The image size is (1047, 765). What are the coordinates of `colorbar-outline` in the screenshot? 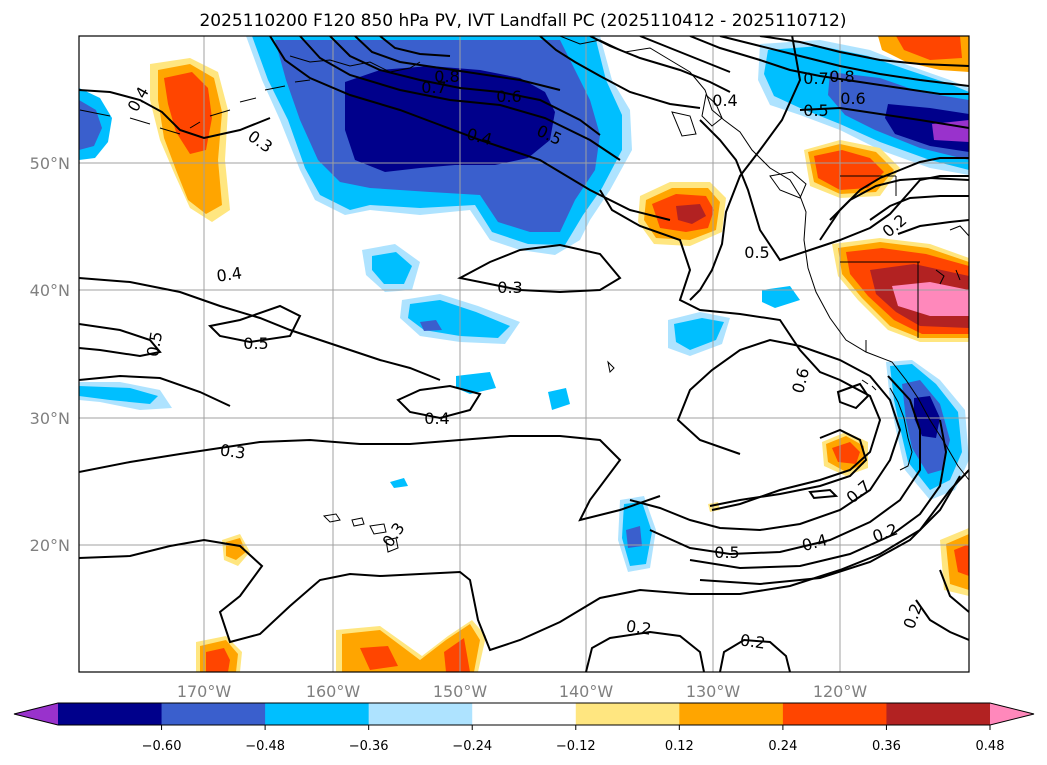 It's located at (524, 714).